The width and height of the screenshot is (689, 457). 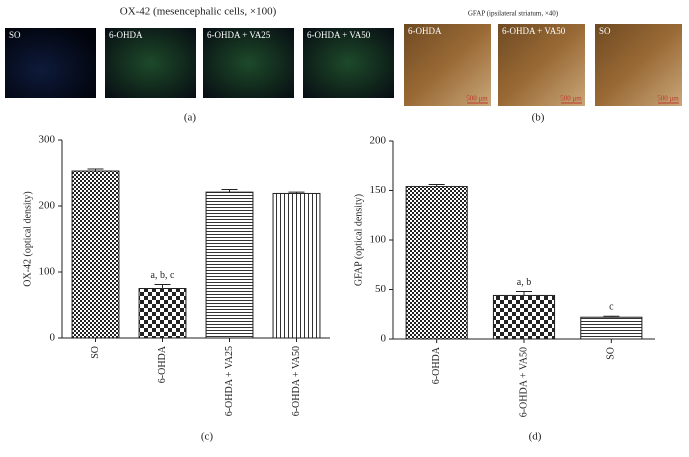 What do you see at coordinates (229, 381) in the screenshot?
I see `x-tick-label: 6-OHDA + VA25` at bounding box center [229, 381].